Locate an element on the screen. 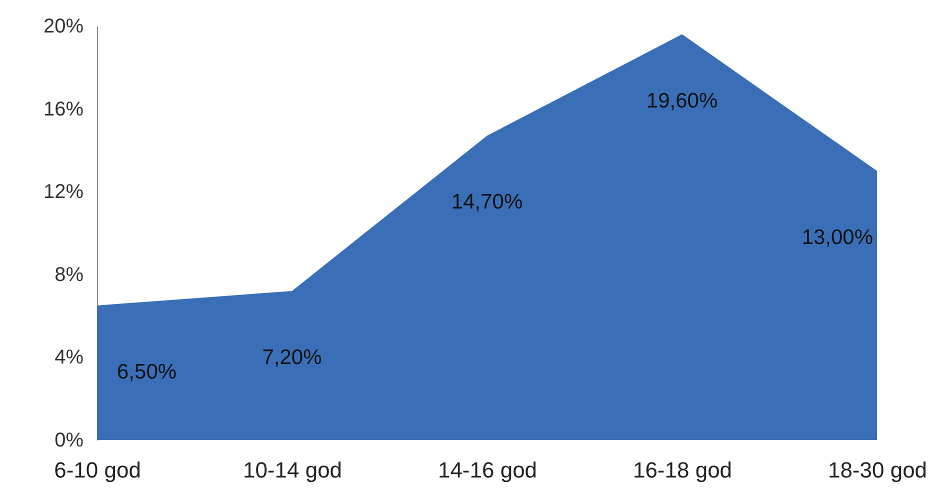 The width and height of the screenshot is (943, 497). x-tick-label: 10-14 god is located at coordinates (292, 470).